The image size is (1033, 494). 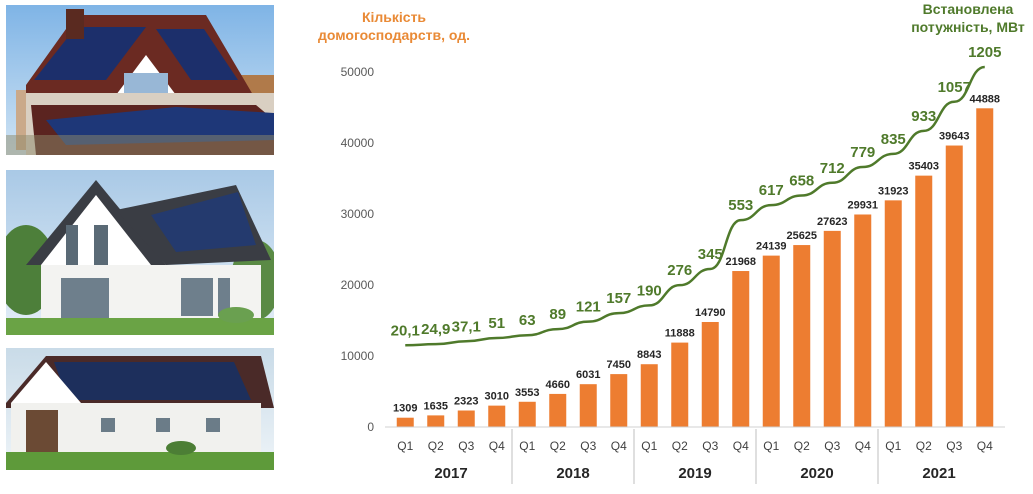 What do you see at coordinates (923, 116) in the screenshot?
I see `line-value-label: 933` at bounding box center [923, 116].